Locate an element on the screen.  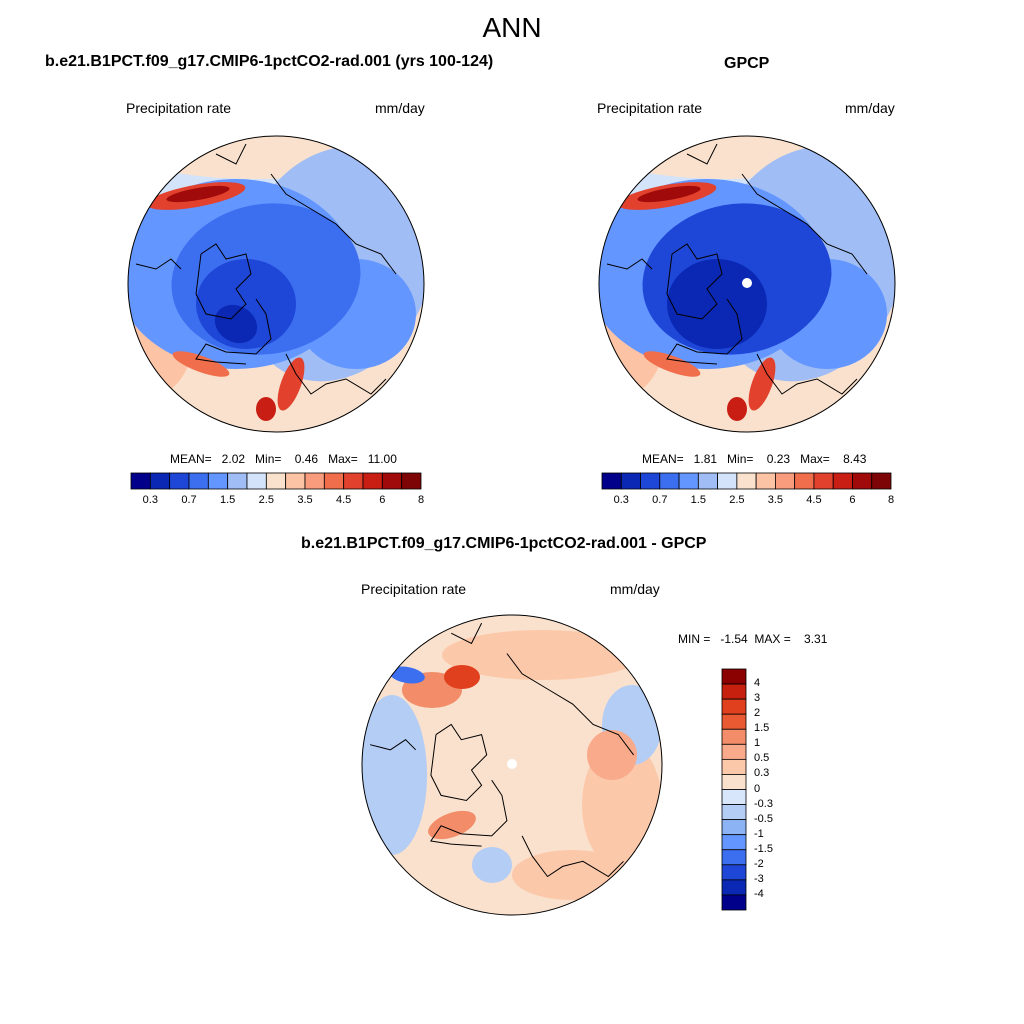
colorbar-tick-label: -1.5 is located at coordinates (763, 848).